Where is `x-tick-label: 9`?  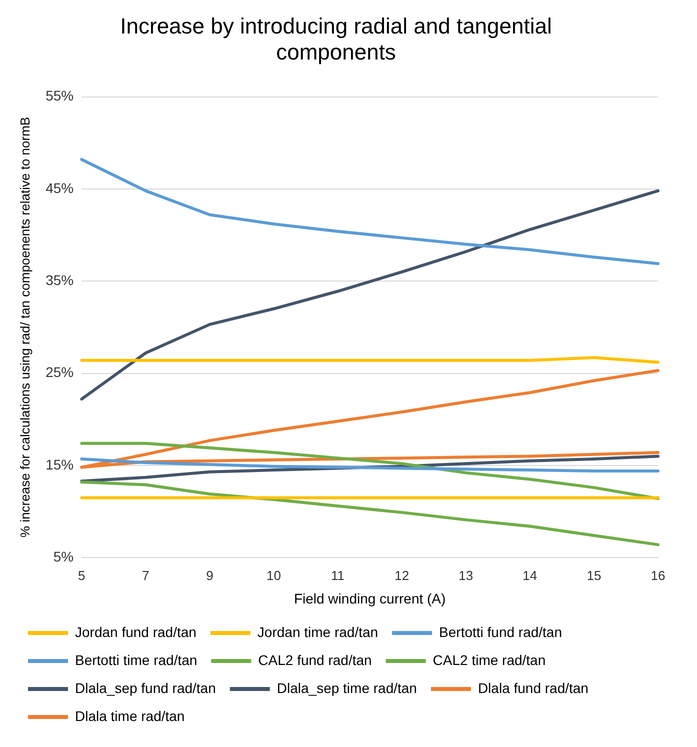 x-tick-label: 9 is located at coordinates (210, 575).